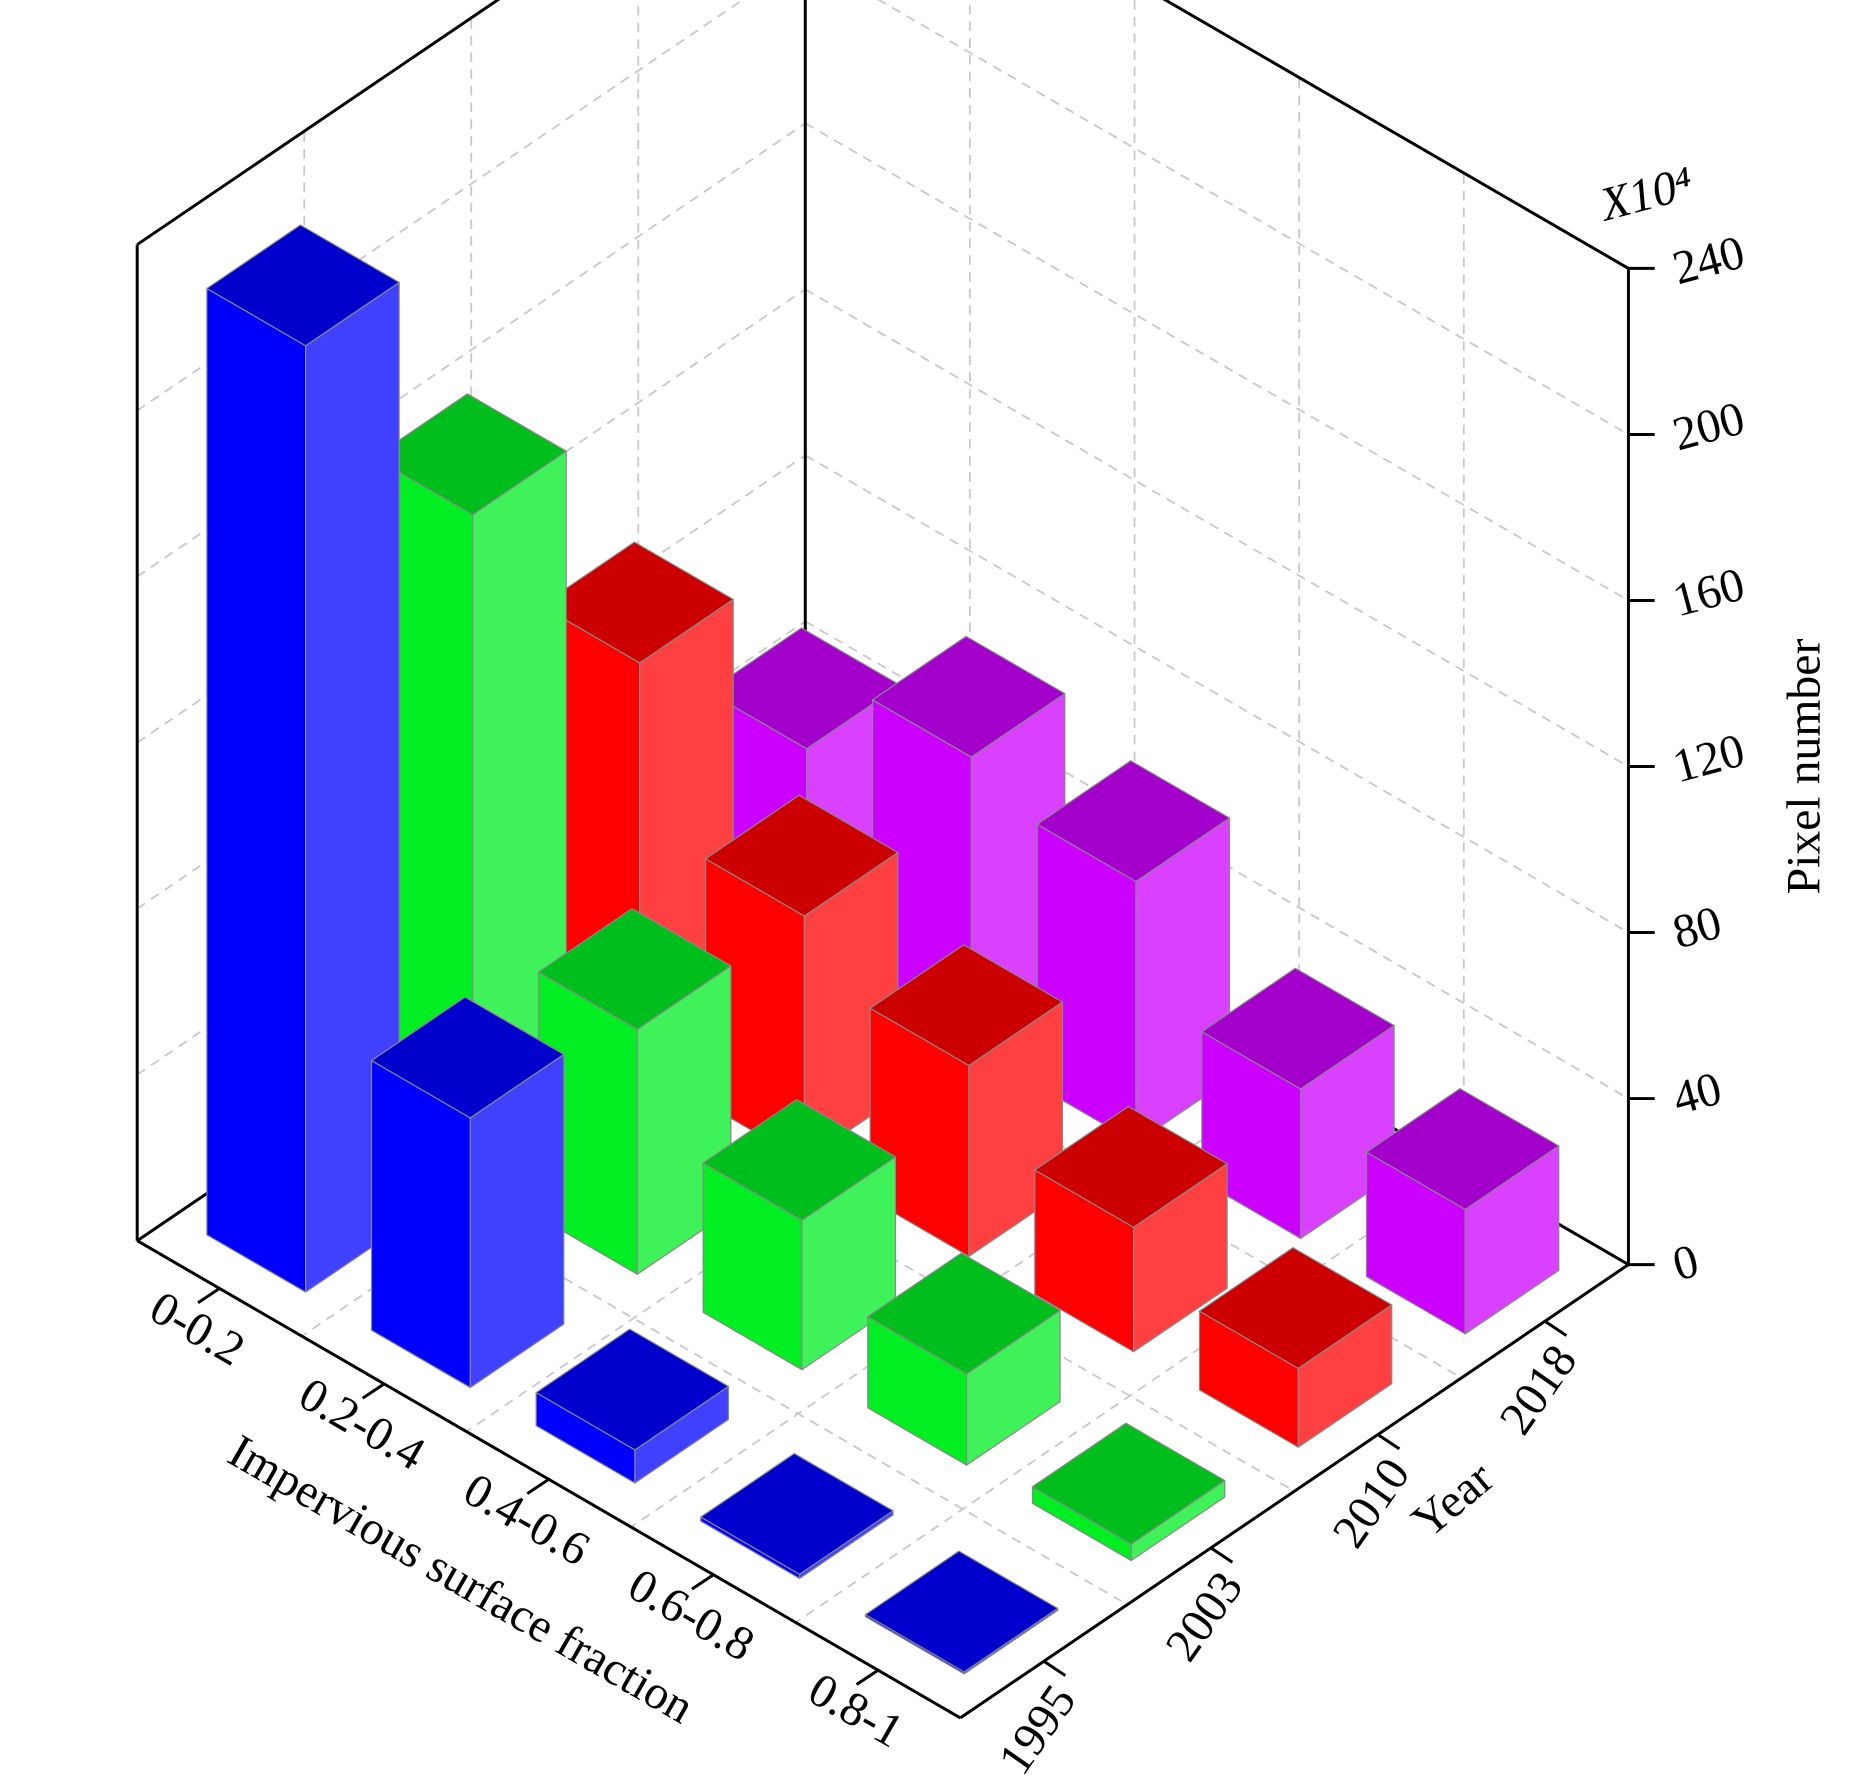  Describe the element at coordinates (1803, 767) in the screenshot. I see `y-axis-title: Pixel number` at that location.